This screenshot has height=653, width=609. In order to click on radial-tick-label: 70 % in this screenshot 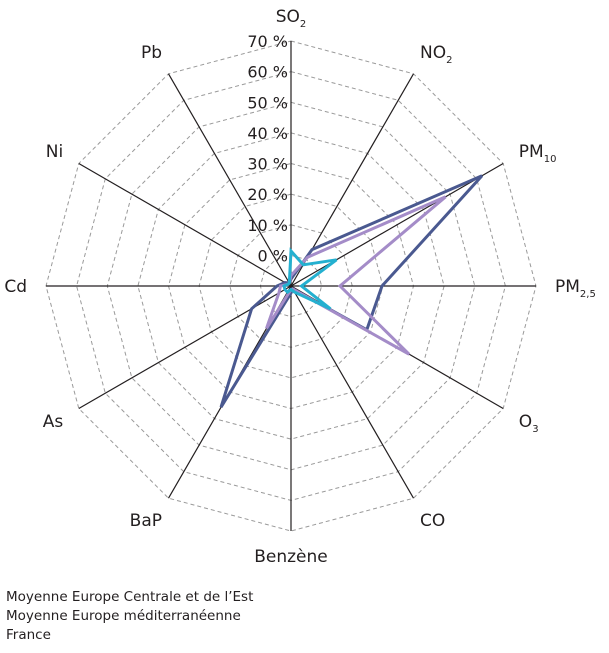, I will do `click(267, 41)`.